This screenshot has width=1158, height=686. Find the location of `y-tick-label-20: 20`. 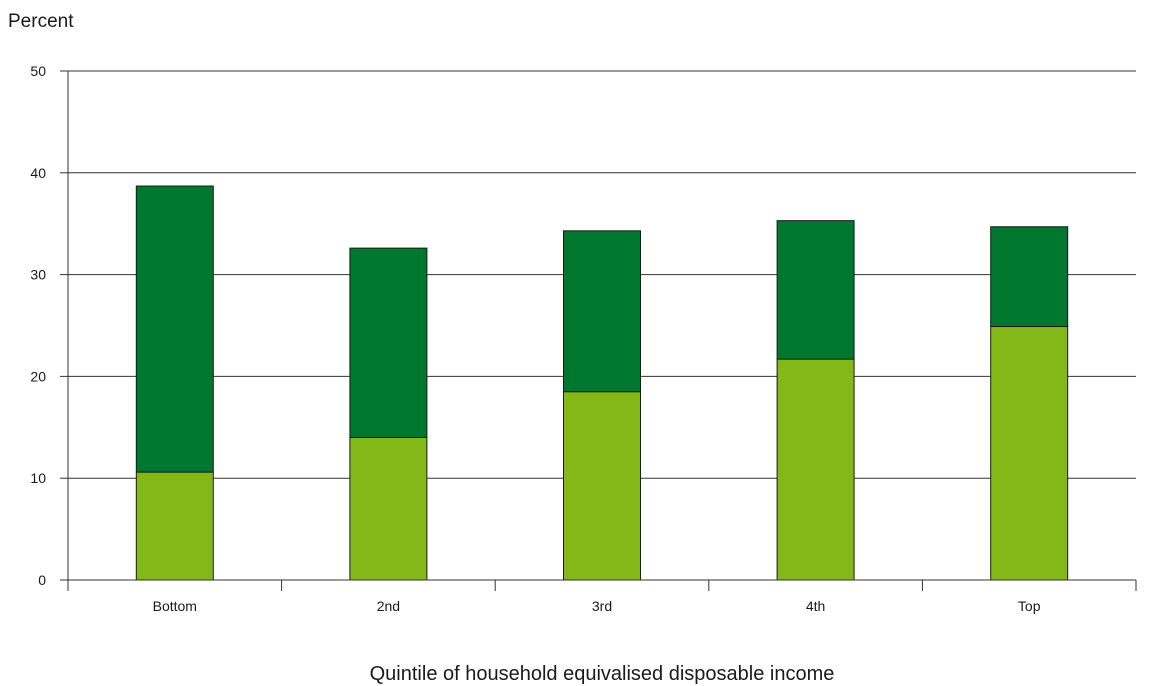

y-tick-label-20: 20 is located at coordinates (38, 376).